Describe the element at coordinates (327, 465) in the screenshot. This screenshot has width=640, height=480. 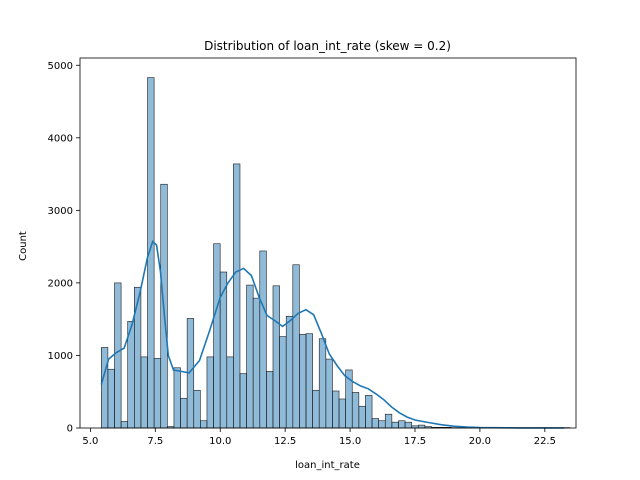
I see `x-axis-label: loan_int_rate` at that location.